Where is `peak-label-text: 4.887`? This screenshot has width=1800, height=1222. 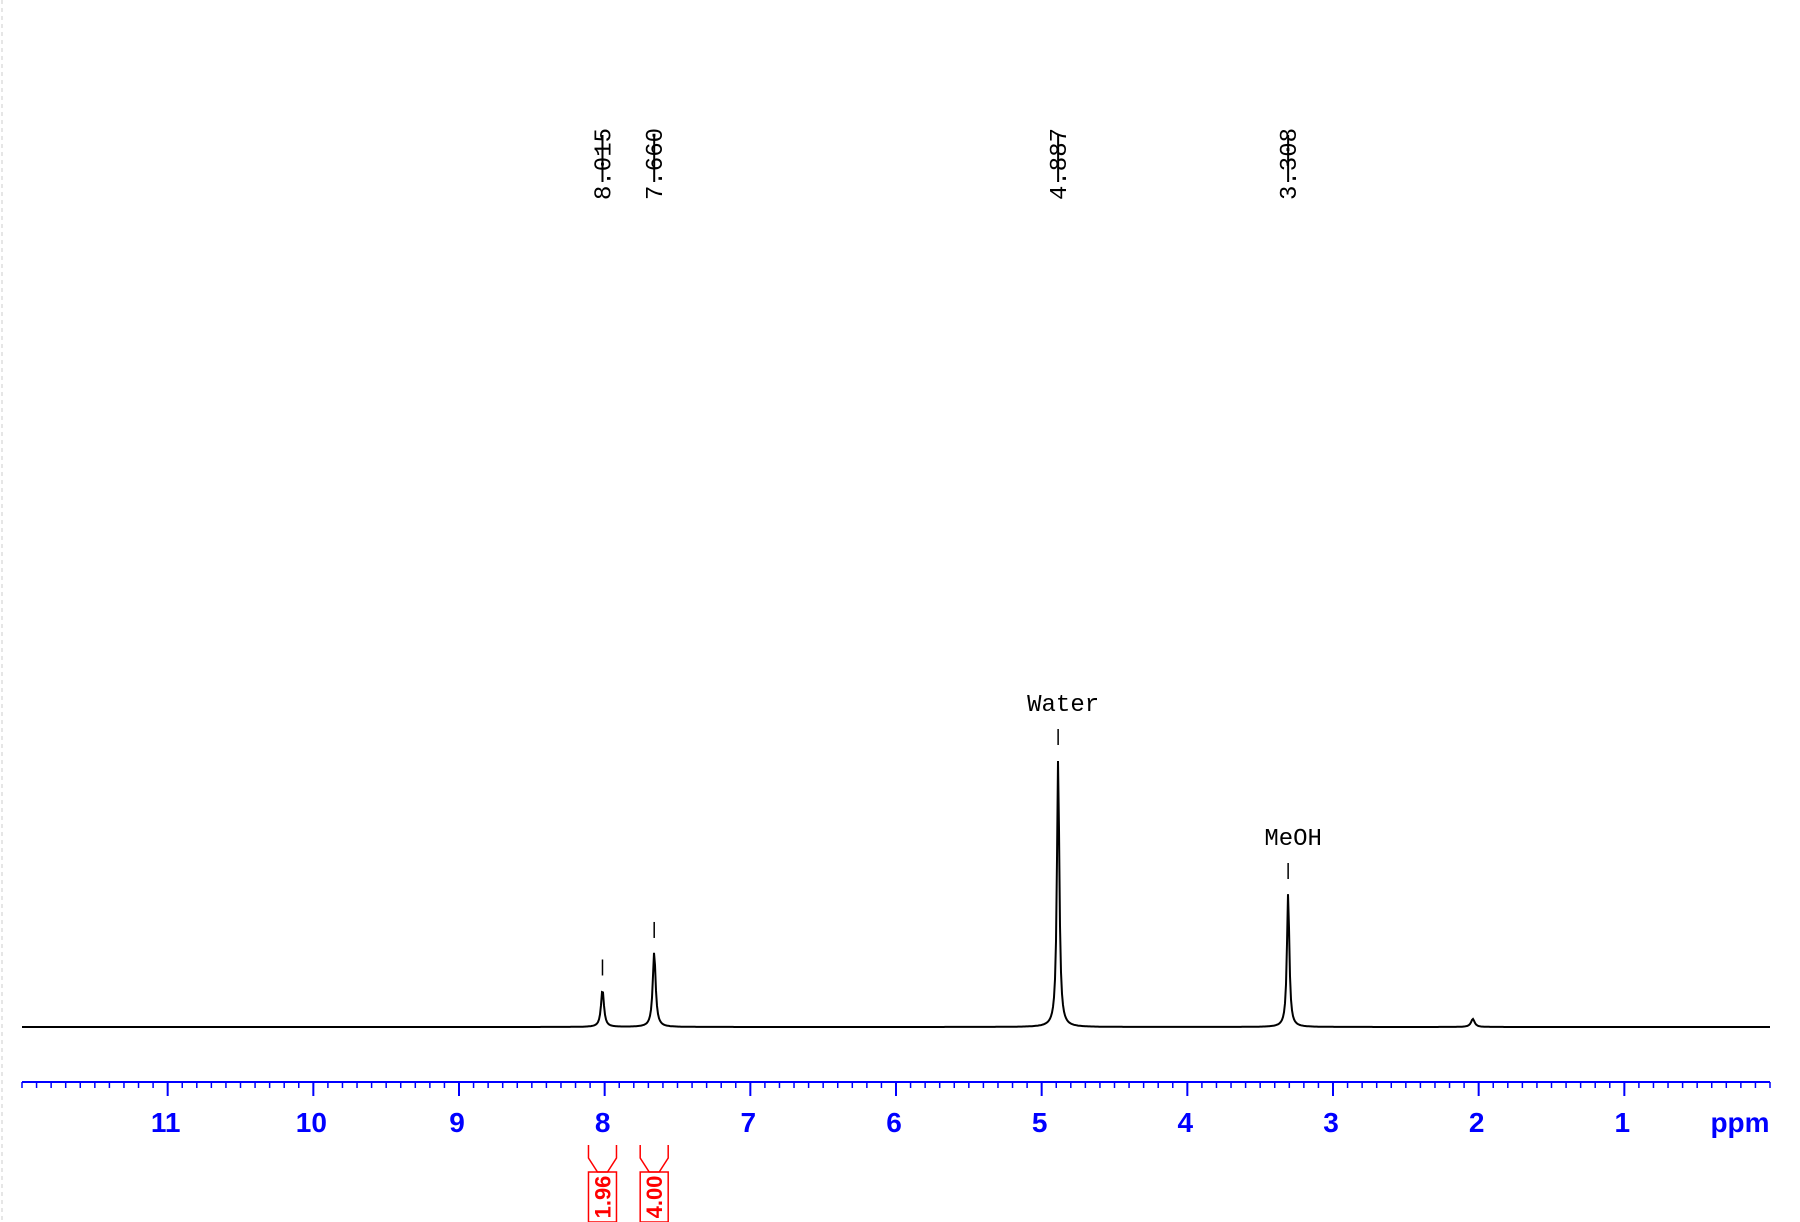
peak-label-text: 4.887 is located at coordinates (1060, 164).